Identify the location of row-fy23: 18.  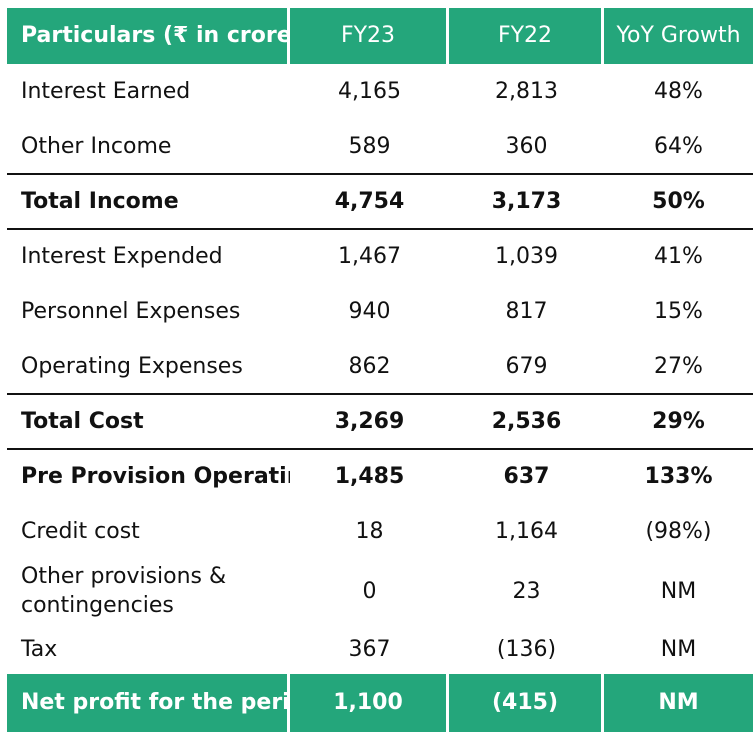
(369, 531).